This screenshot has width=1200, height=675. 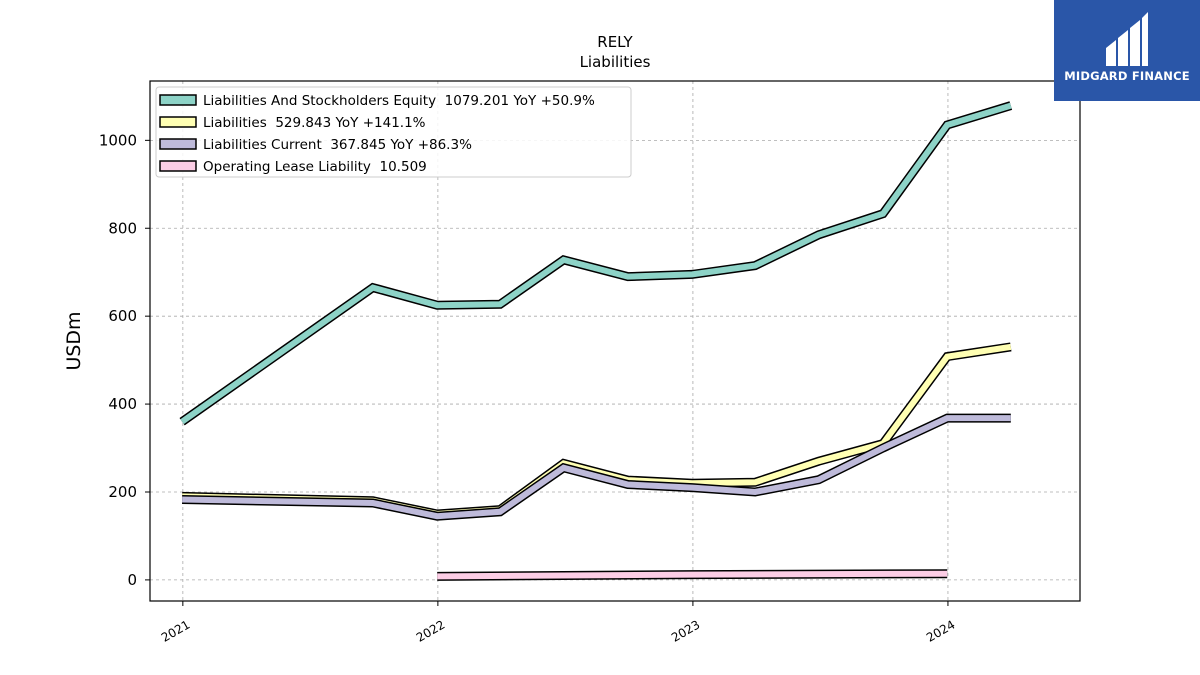 What do you see at coordinates (175, 630) in the screenshot?
I see `x-tick-label: 2021` at bounding box center [175, 630].